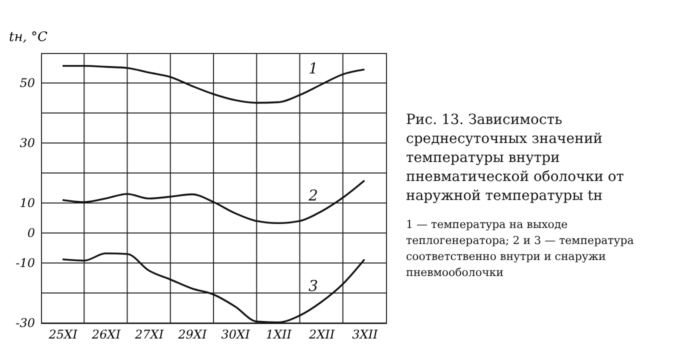 This screenshot has width=686, height=349. Describe the element at coordinates (313, 286) in the screenshot. I see `series-label: 3` at that location.